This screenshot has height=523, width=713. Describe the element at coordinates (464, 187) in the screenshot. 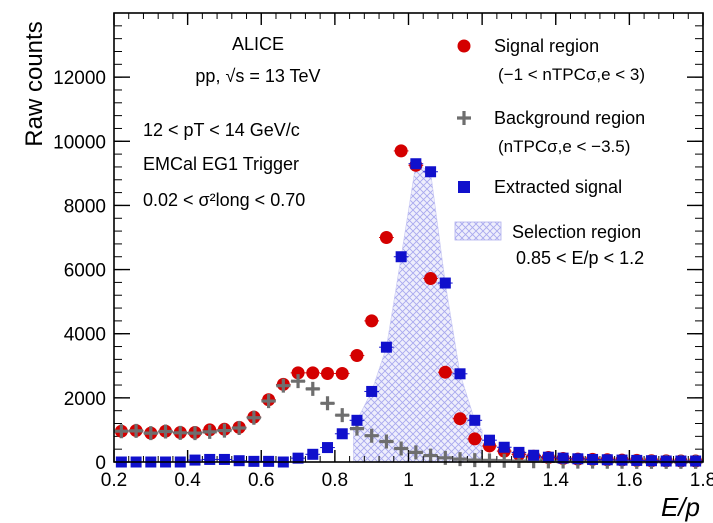

I see `legend-marker-extracted` at that location.